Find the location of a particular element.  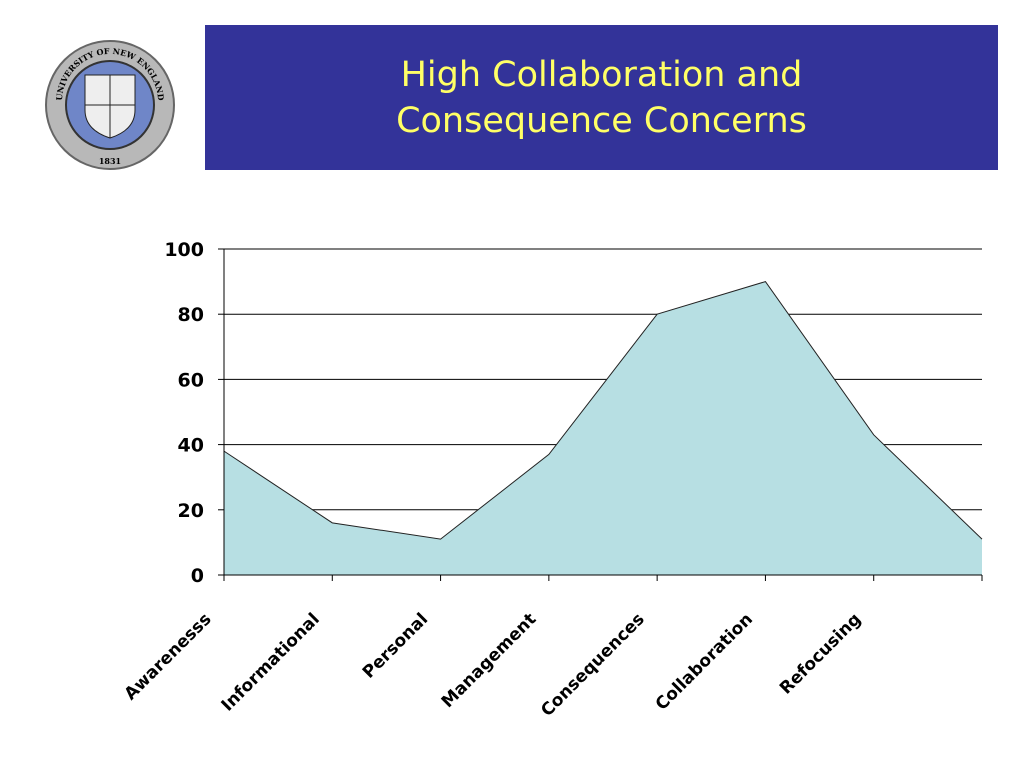

y-tick-label: 20 is located at coordinates (191, 511).